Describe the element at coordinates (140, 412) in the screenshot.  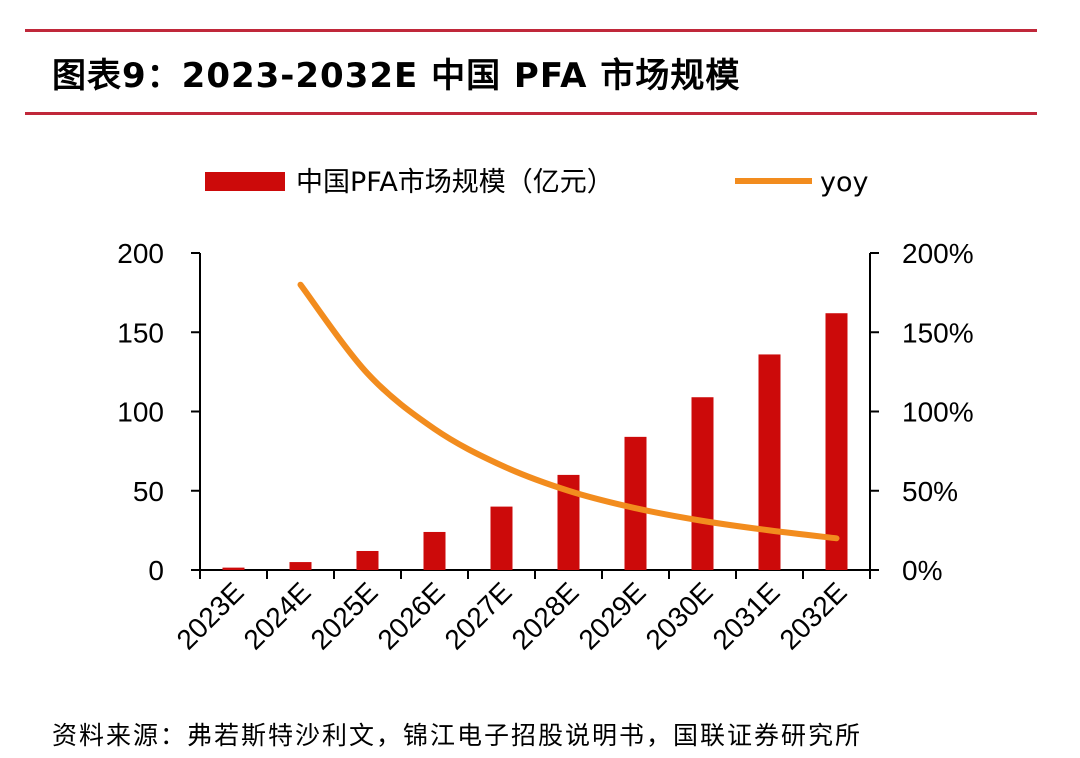
I see `y-left-tick-label: 100` at that location.